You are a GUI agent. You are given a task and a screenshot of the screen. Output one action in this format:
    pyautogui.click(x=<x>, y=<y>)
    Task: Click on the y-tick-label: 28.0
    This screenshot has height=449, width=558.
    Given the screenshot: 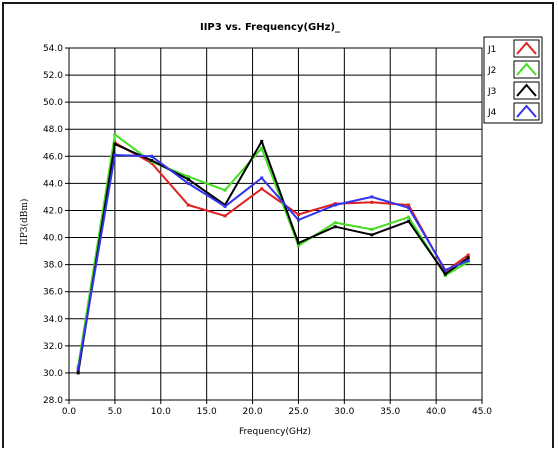 What is the action you would take?
    pyautogui.click(x=53, y=401)
    